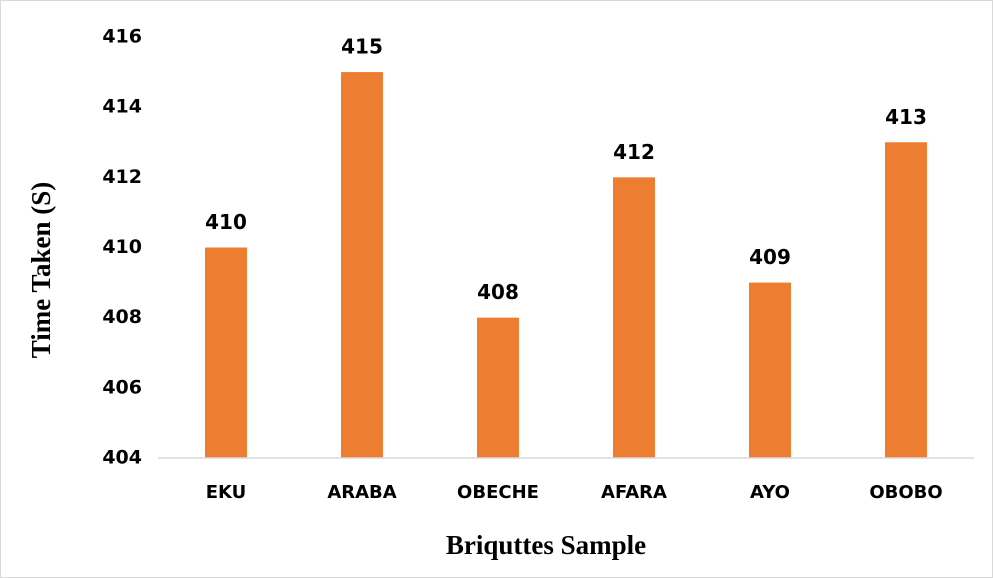  I want to click on x-tick-label: OBOBO, so click(905, 492).